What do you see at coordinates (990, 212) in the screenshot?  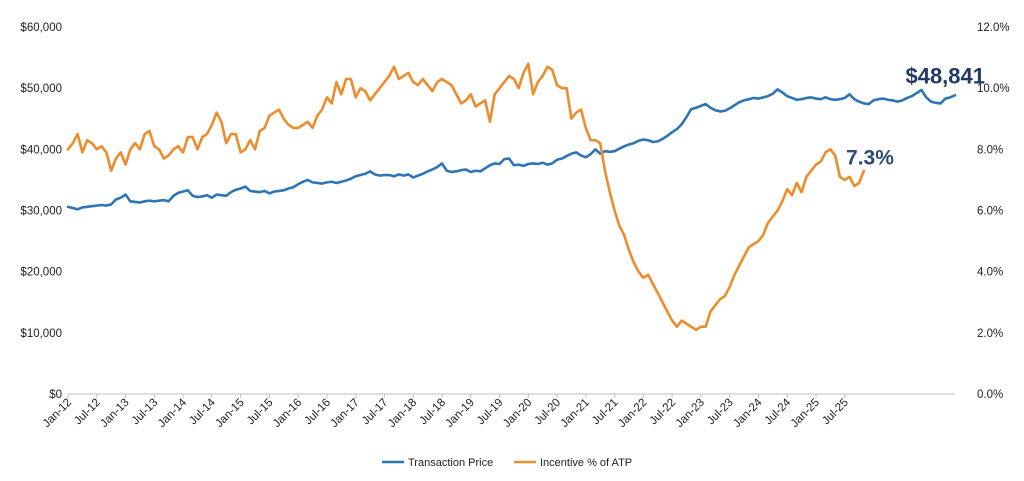 I see `y-right-tick-label: 6.0%` at bounding box center [990, 212].